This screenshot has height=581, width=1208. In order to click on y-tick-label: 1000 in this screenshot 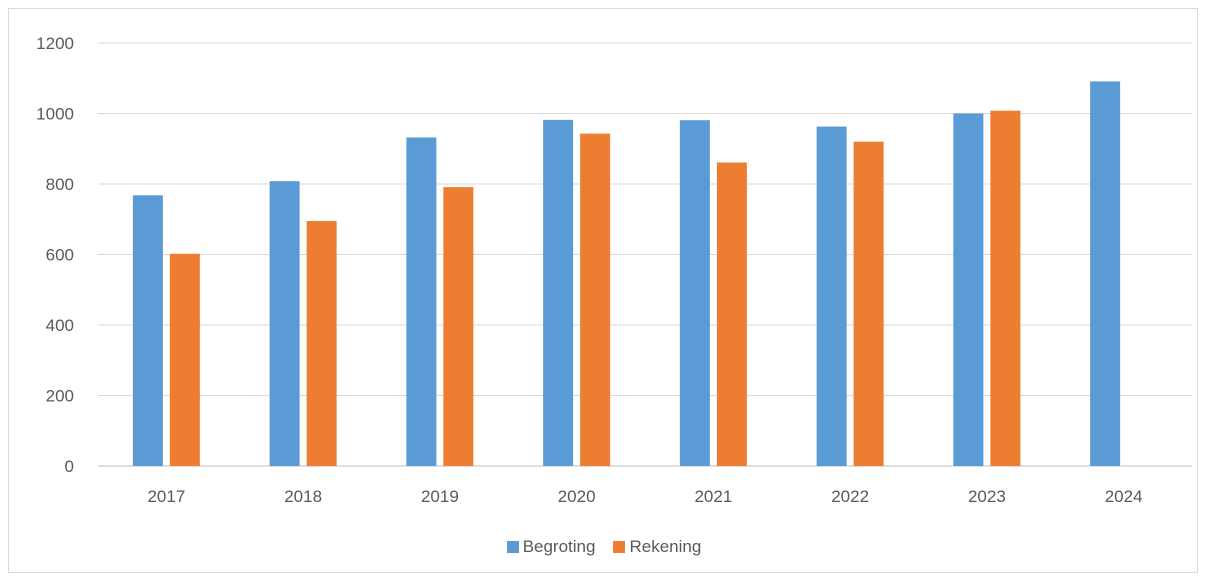, I will do `click(55, 114)`.